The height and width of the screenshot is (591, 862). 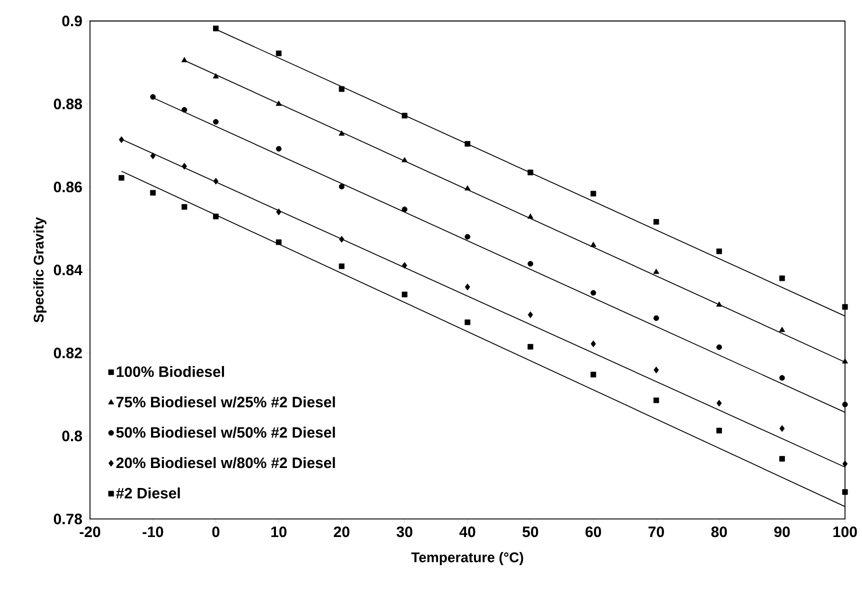 What do you see at coordinates (467, 532) in the screenshot?
I see `x-tick-label: 40` at bounding box center [467, 532].